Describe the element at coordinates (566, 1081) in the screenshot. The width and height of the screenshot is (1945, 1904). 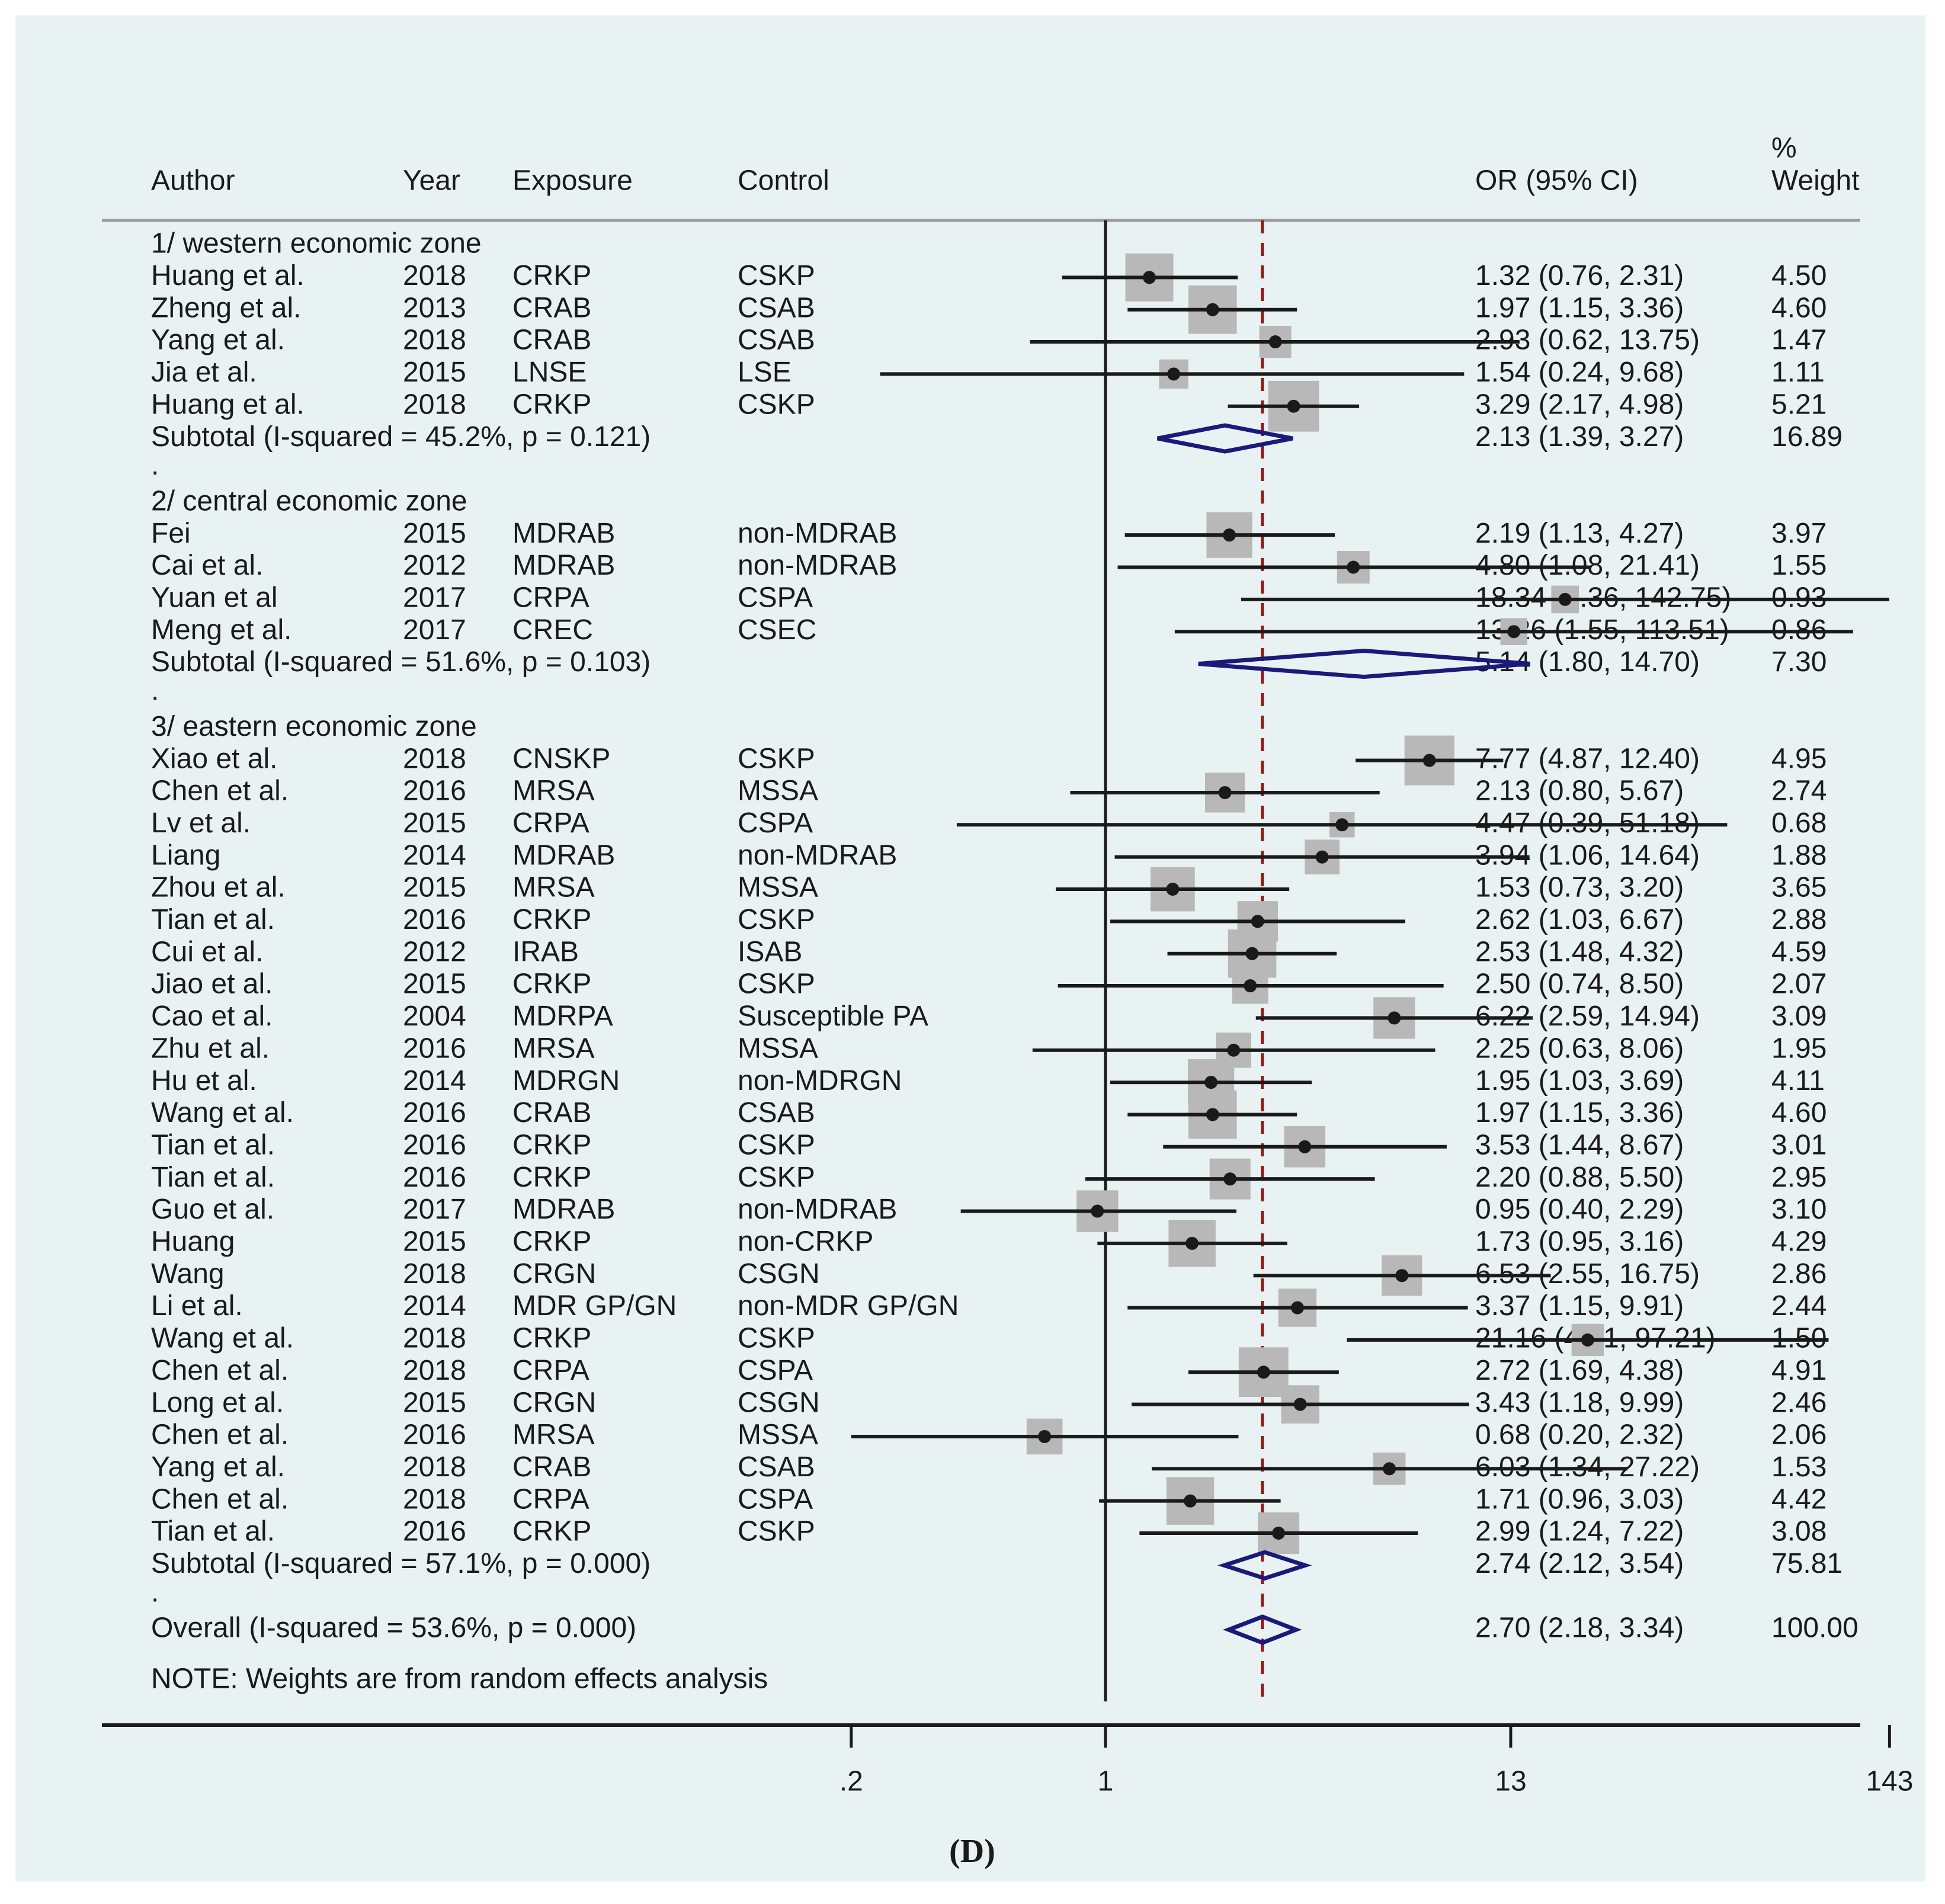
I see `study-exposure: MDRGN` at that location.